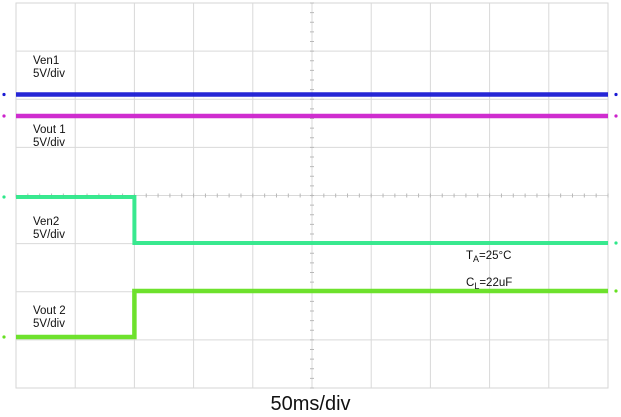 Image resolution: width=621 pixels, height=417 pixels. Describe the element at coordinates (46, 61) in the screenshot. I see `ven1-name: Ven1` at that location.